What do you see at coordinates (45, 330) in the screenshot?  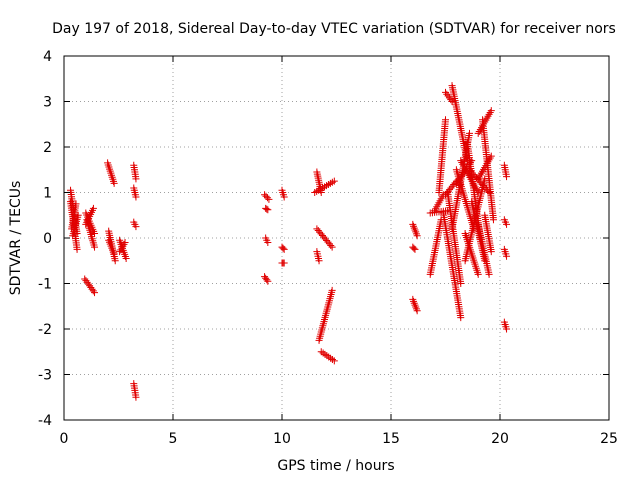 I see `y-tick-label: -2` at bounding box center [45, 330].